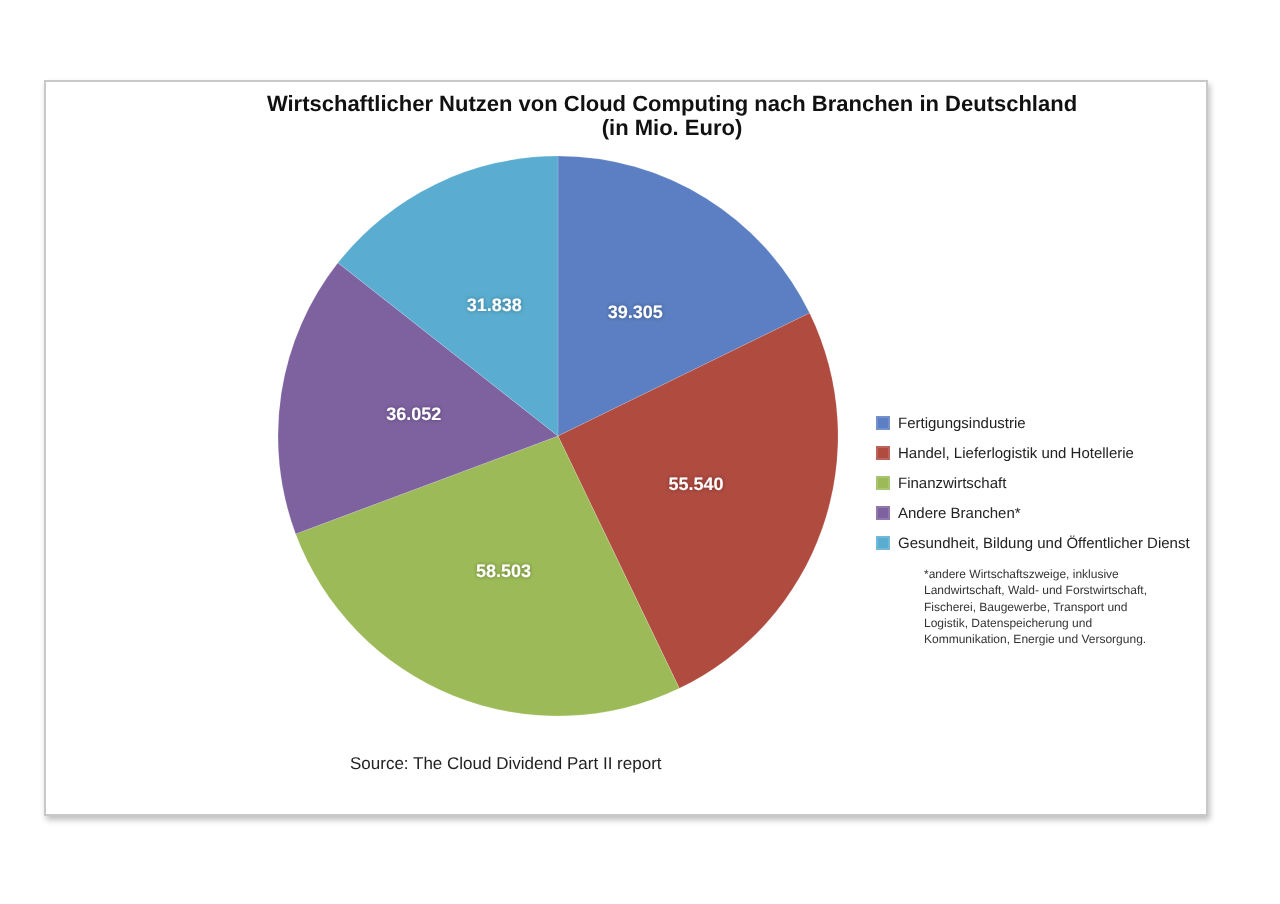 The height and width of the screenshot is (904, 1280). Describe the element at coordinates (635, 312) in the screenshot. I see `data-label: 39.305` at that location.